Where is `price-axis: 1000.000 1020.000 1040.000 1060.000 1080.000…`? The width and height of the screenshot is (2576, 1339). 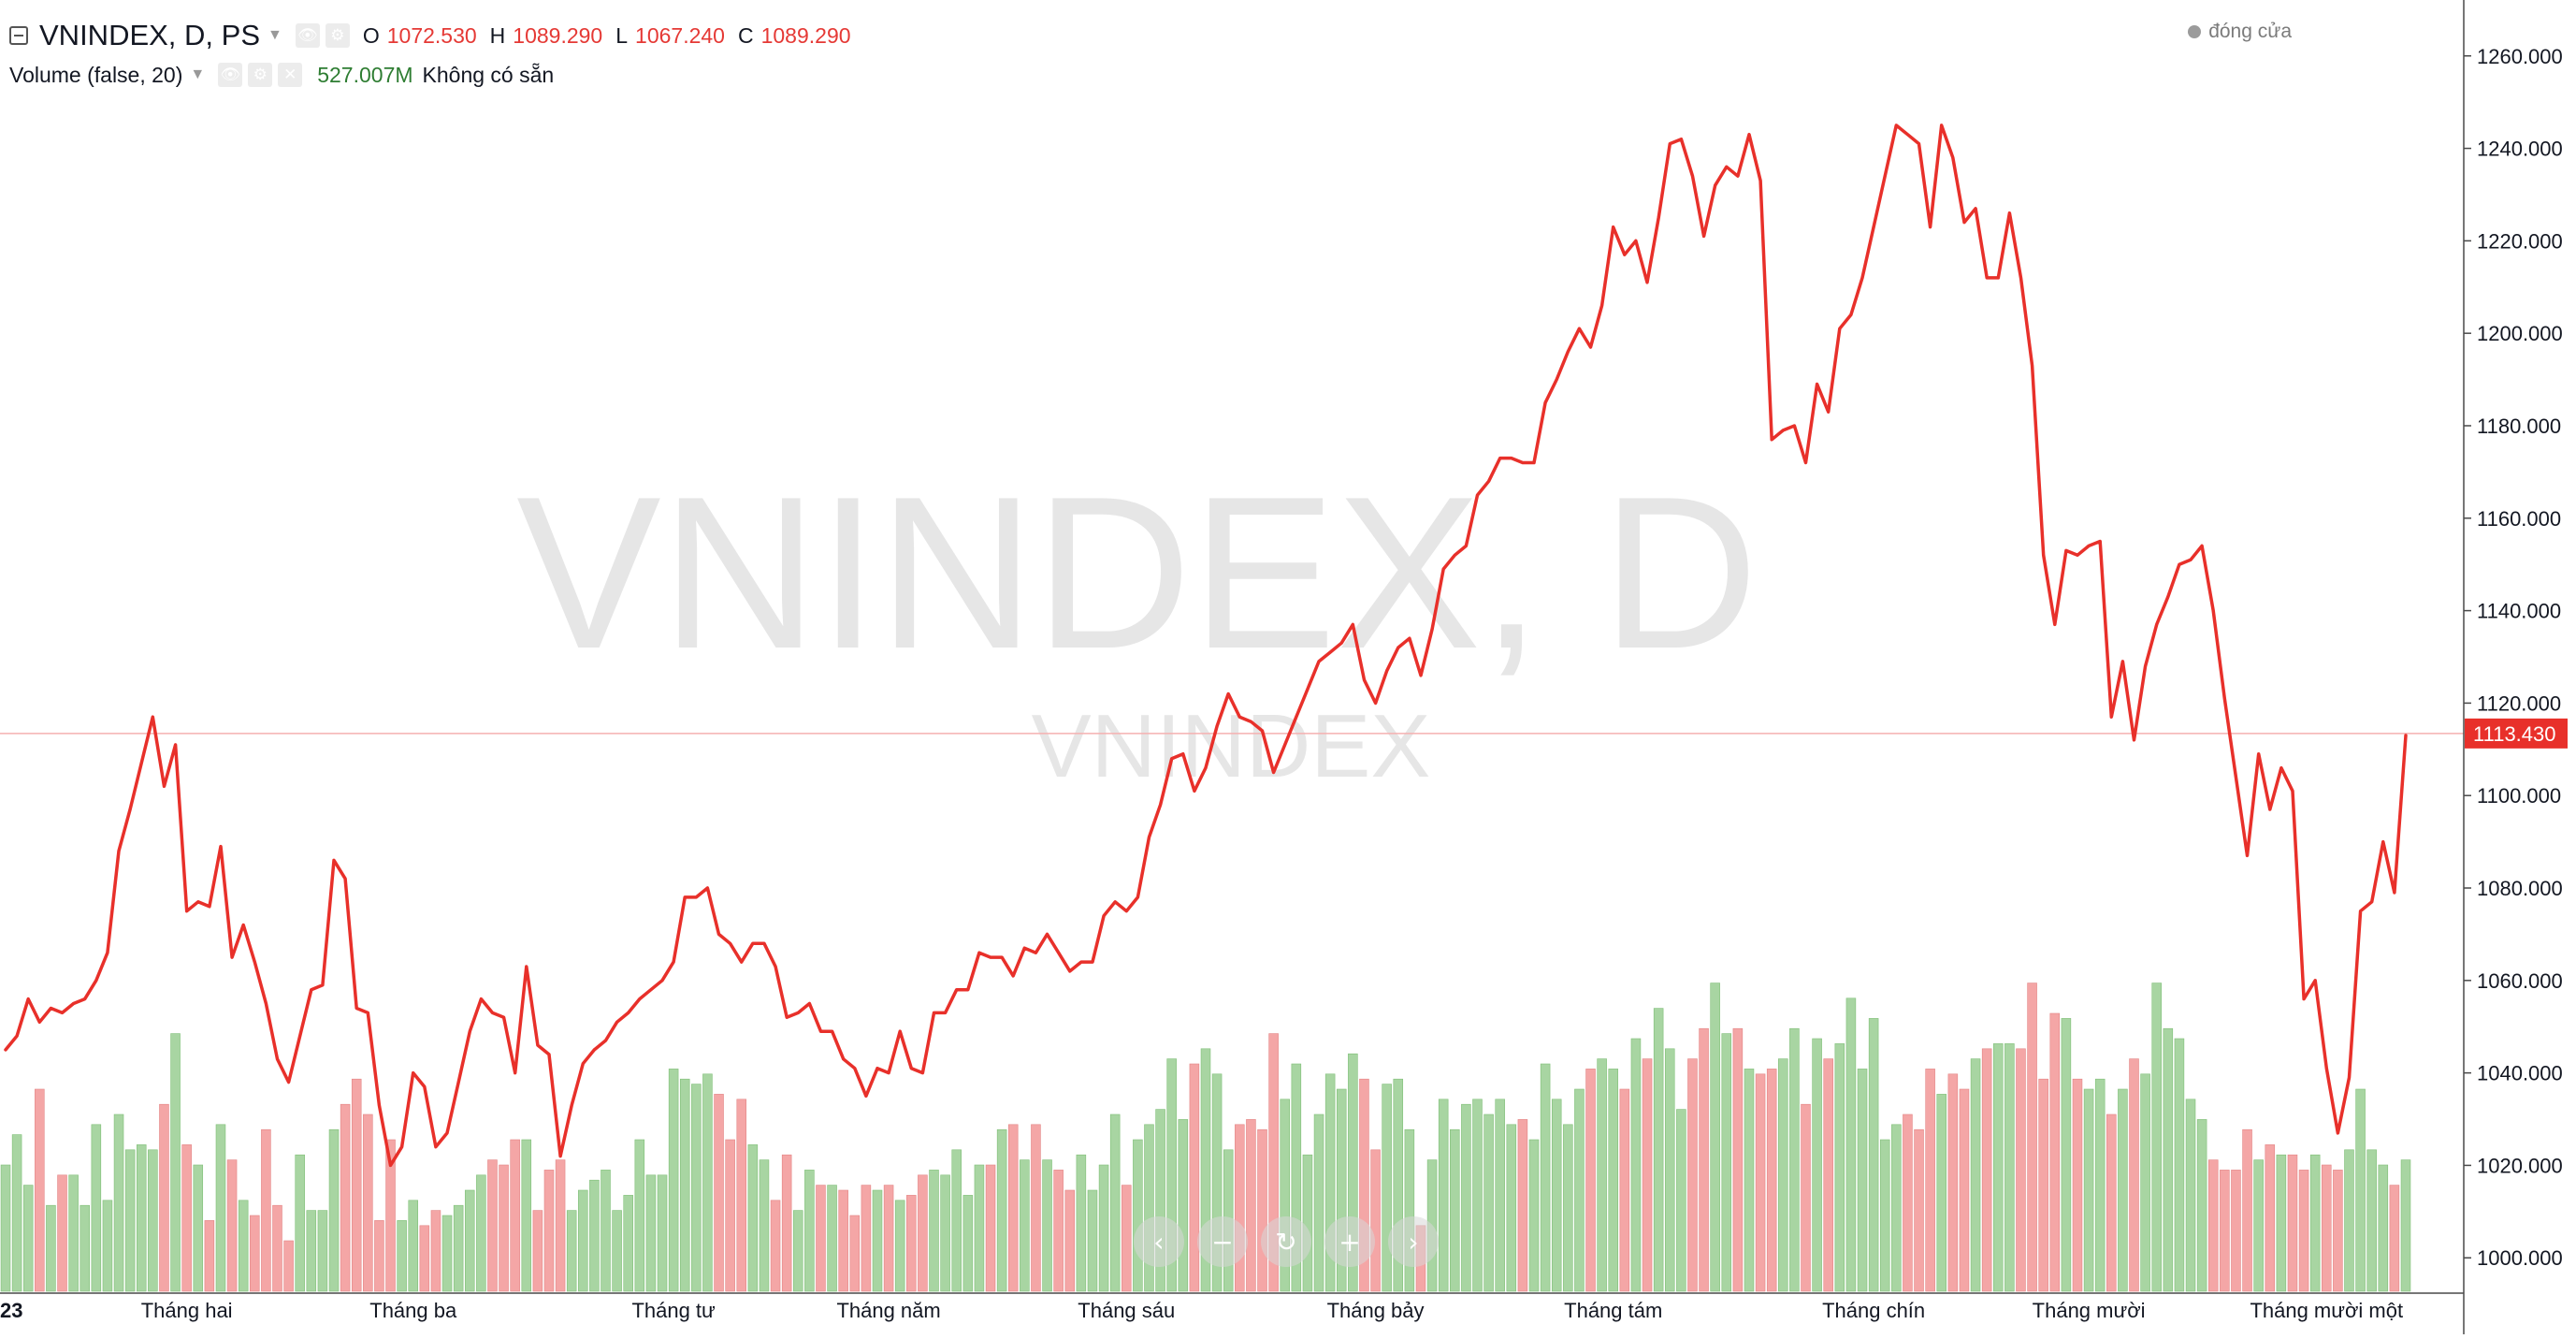 price-axis: 1000.000 1020.000 1040.000 1060.000 1080.000… is located at coordinates (2513, 667).